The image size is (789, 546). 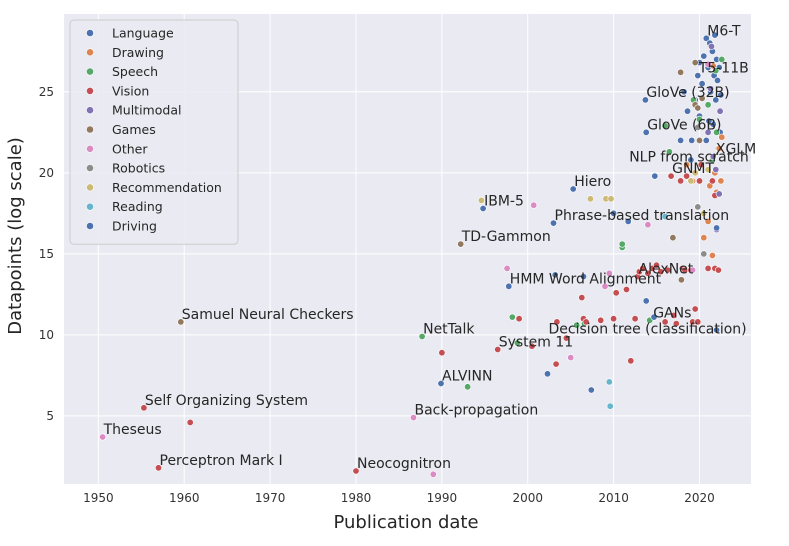 I want to click on x-tick-label: 2010, so click(x=613, y=498).